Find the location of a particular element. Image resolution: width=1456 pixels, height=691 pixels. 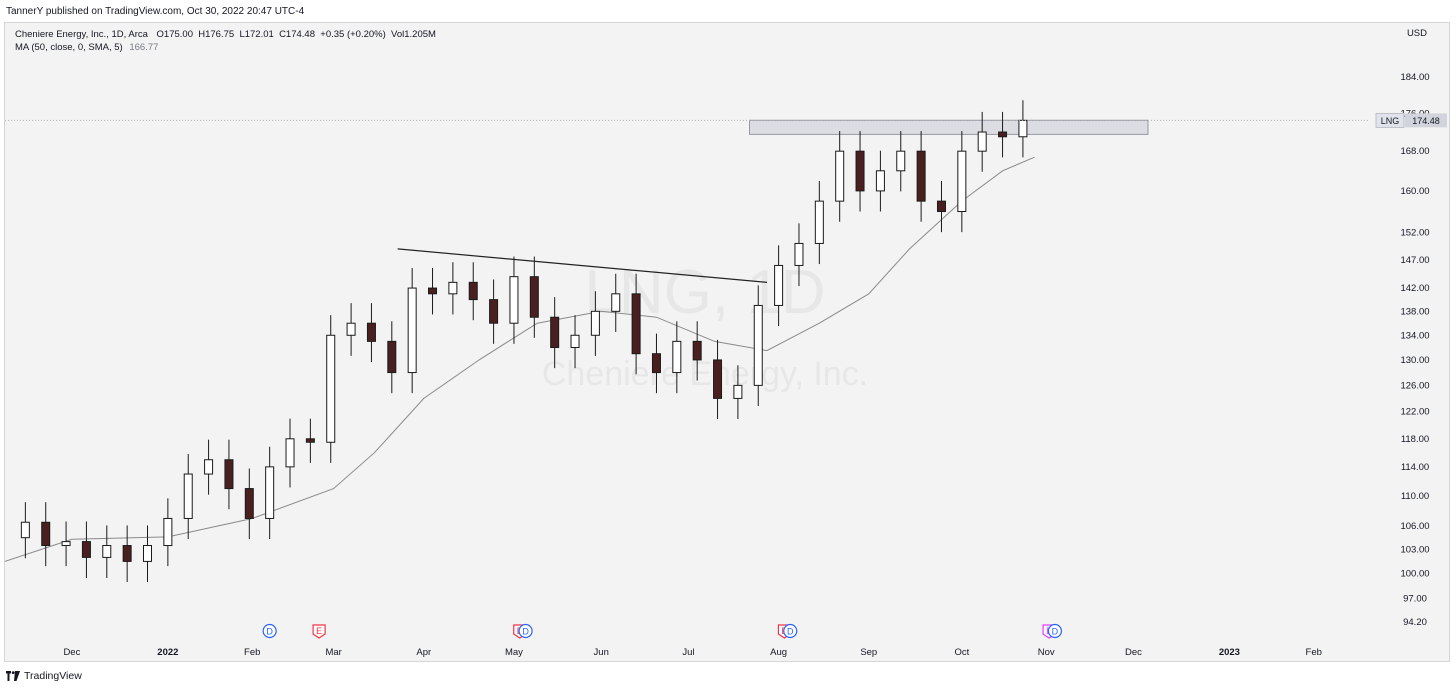

currency-label: USD is located at coordinates (1416, 33).